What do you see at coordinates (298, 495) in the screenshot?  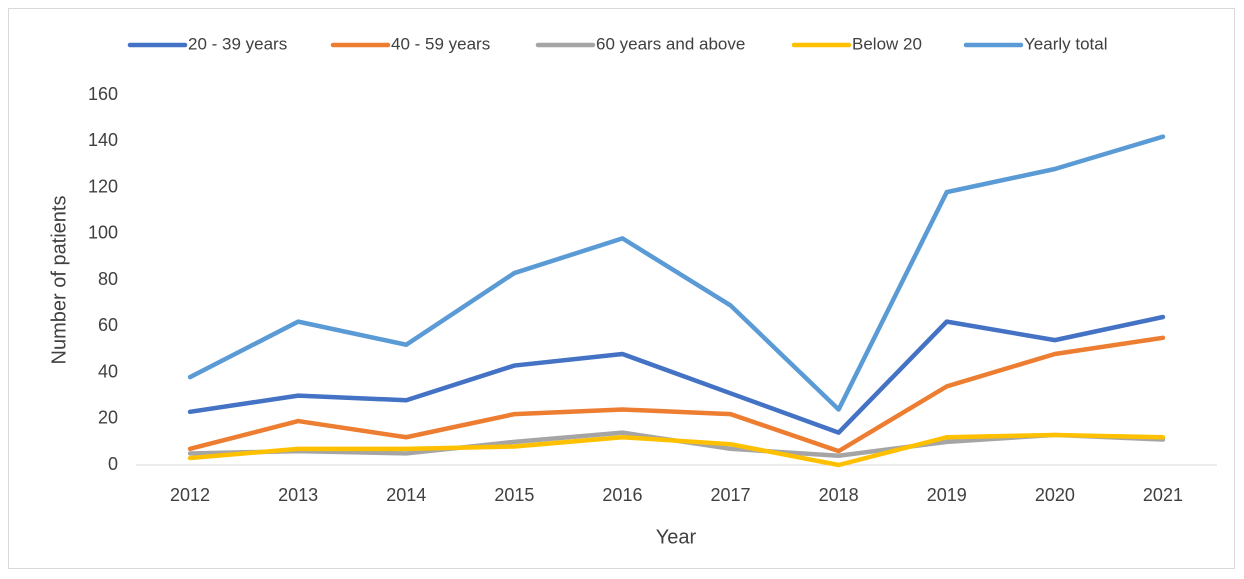 I see `x-tick-label: 2013` at bounding box center [298, 495].